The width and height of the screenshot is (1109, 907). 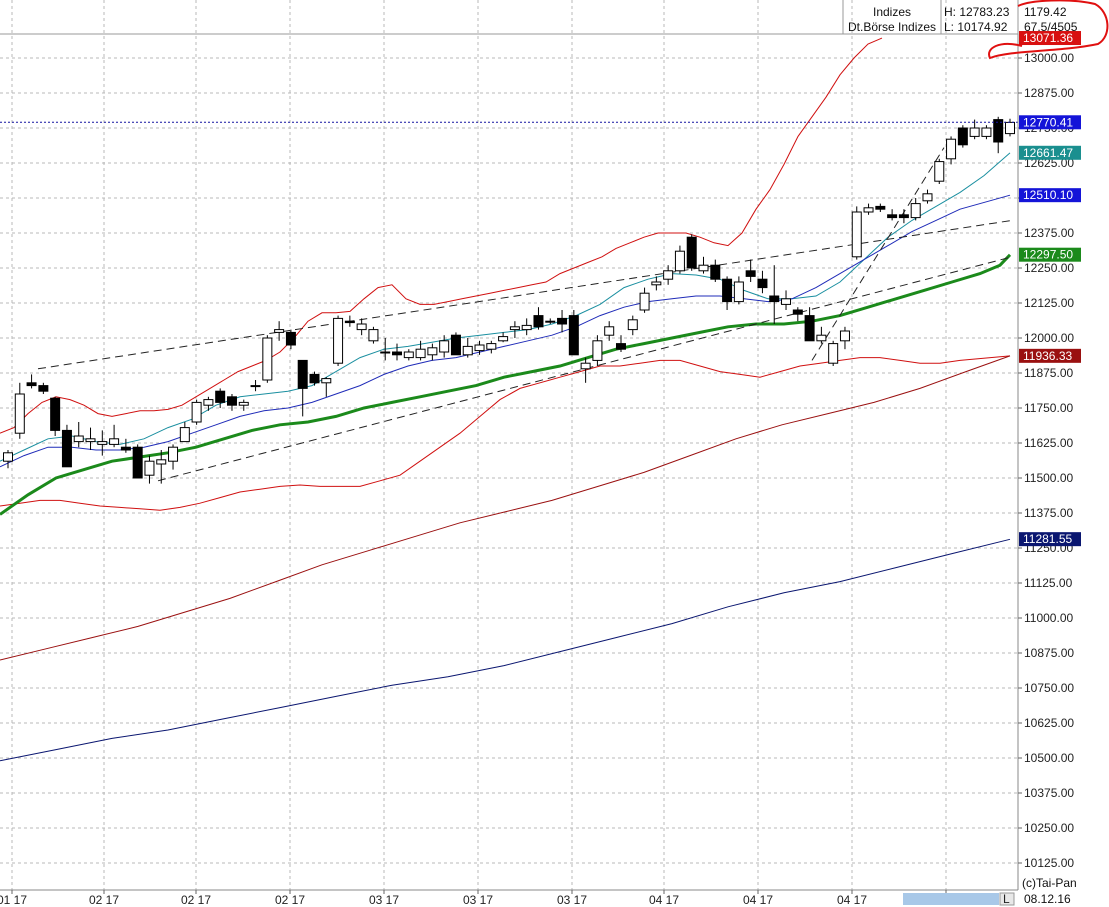 What do you see at coordinates (1048, 373) in the screenshot?
I see `price-tick-label: 11875.00` at bounding box center [1048, 373].